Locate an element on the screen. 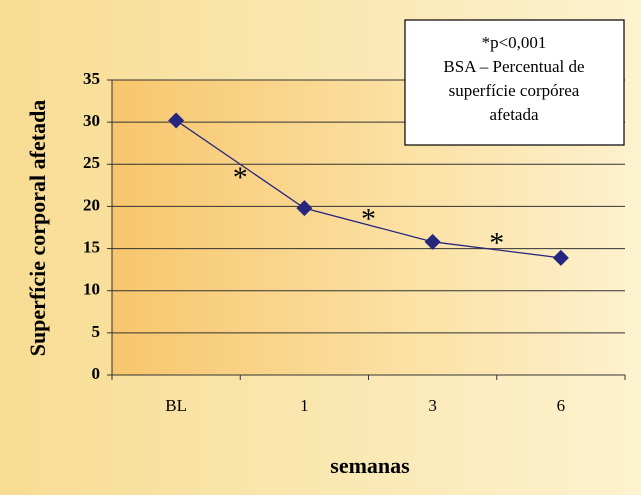 The width and height of the screenshot is (641, 495). note-text: afetada is located at coordinates (514, 114).